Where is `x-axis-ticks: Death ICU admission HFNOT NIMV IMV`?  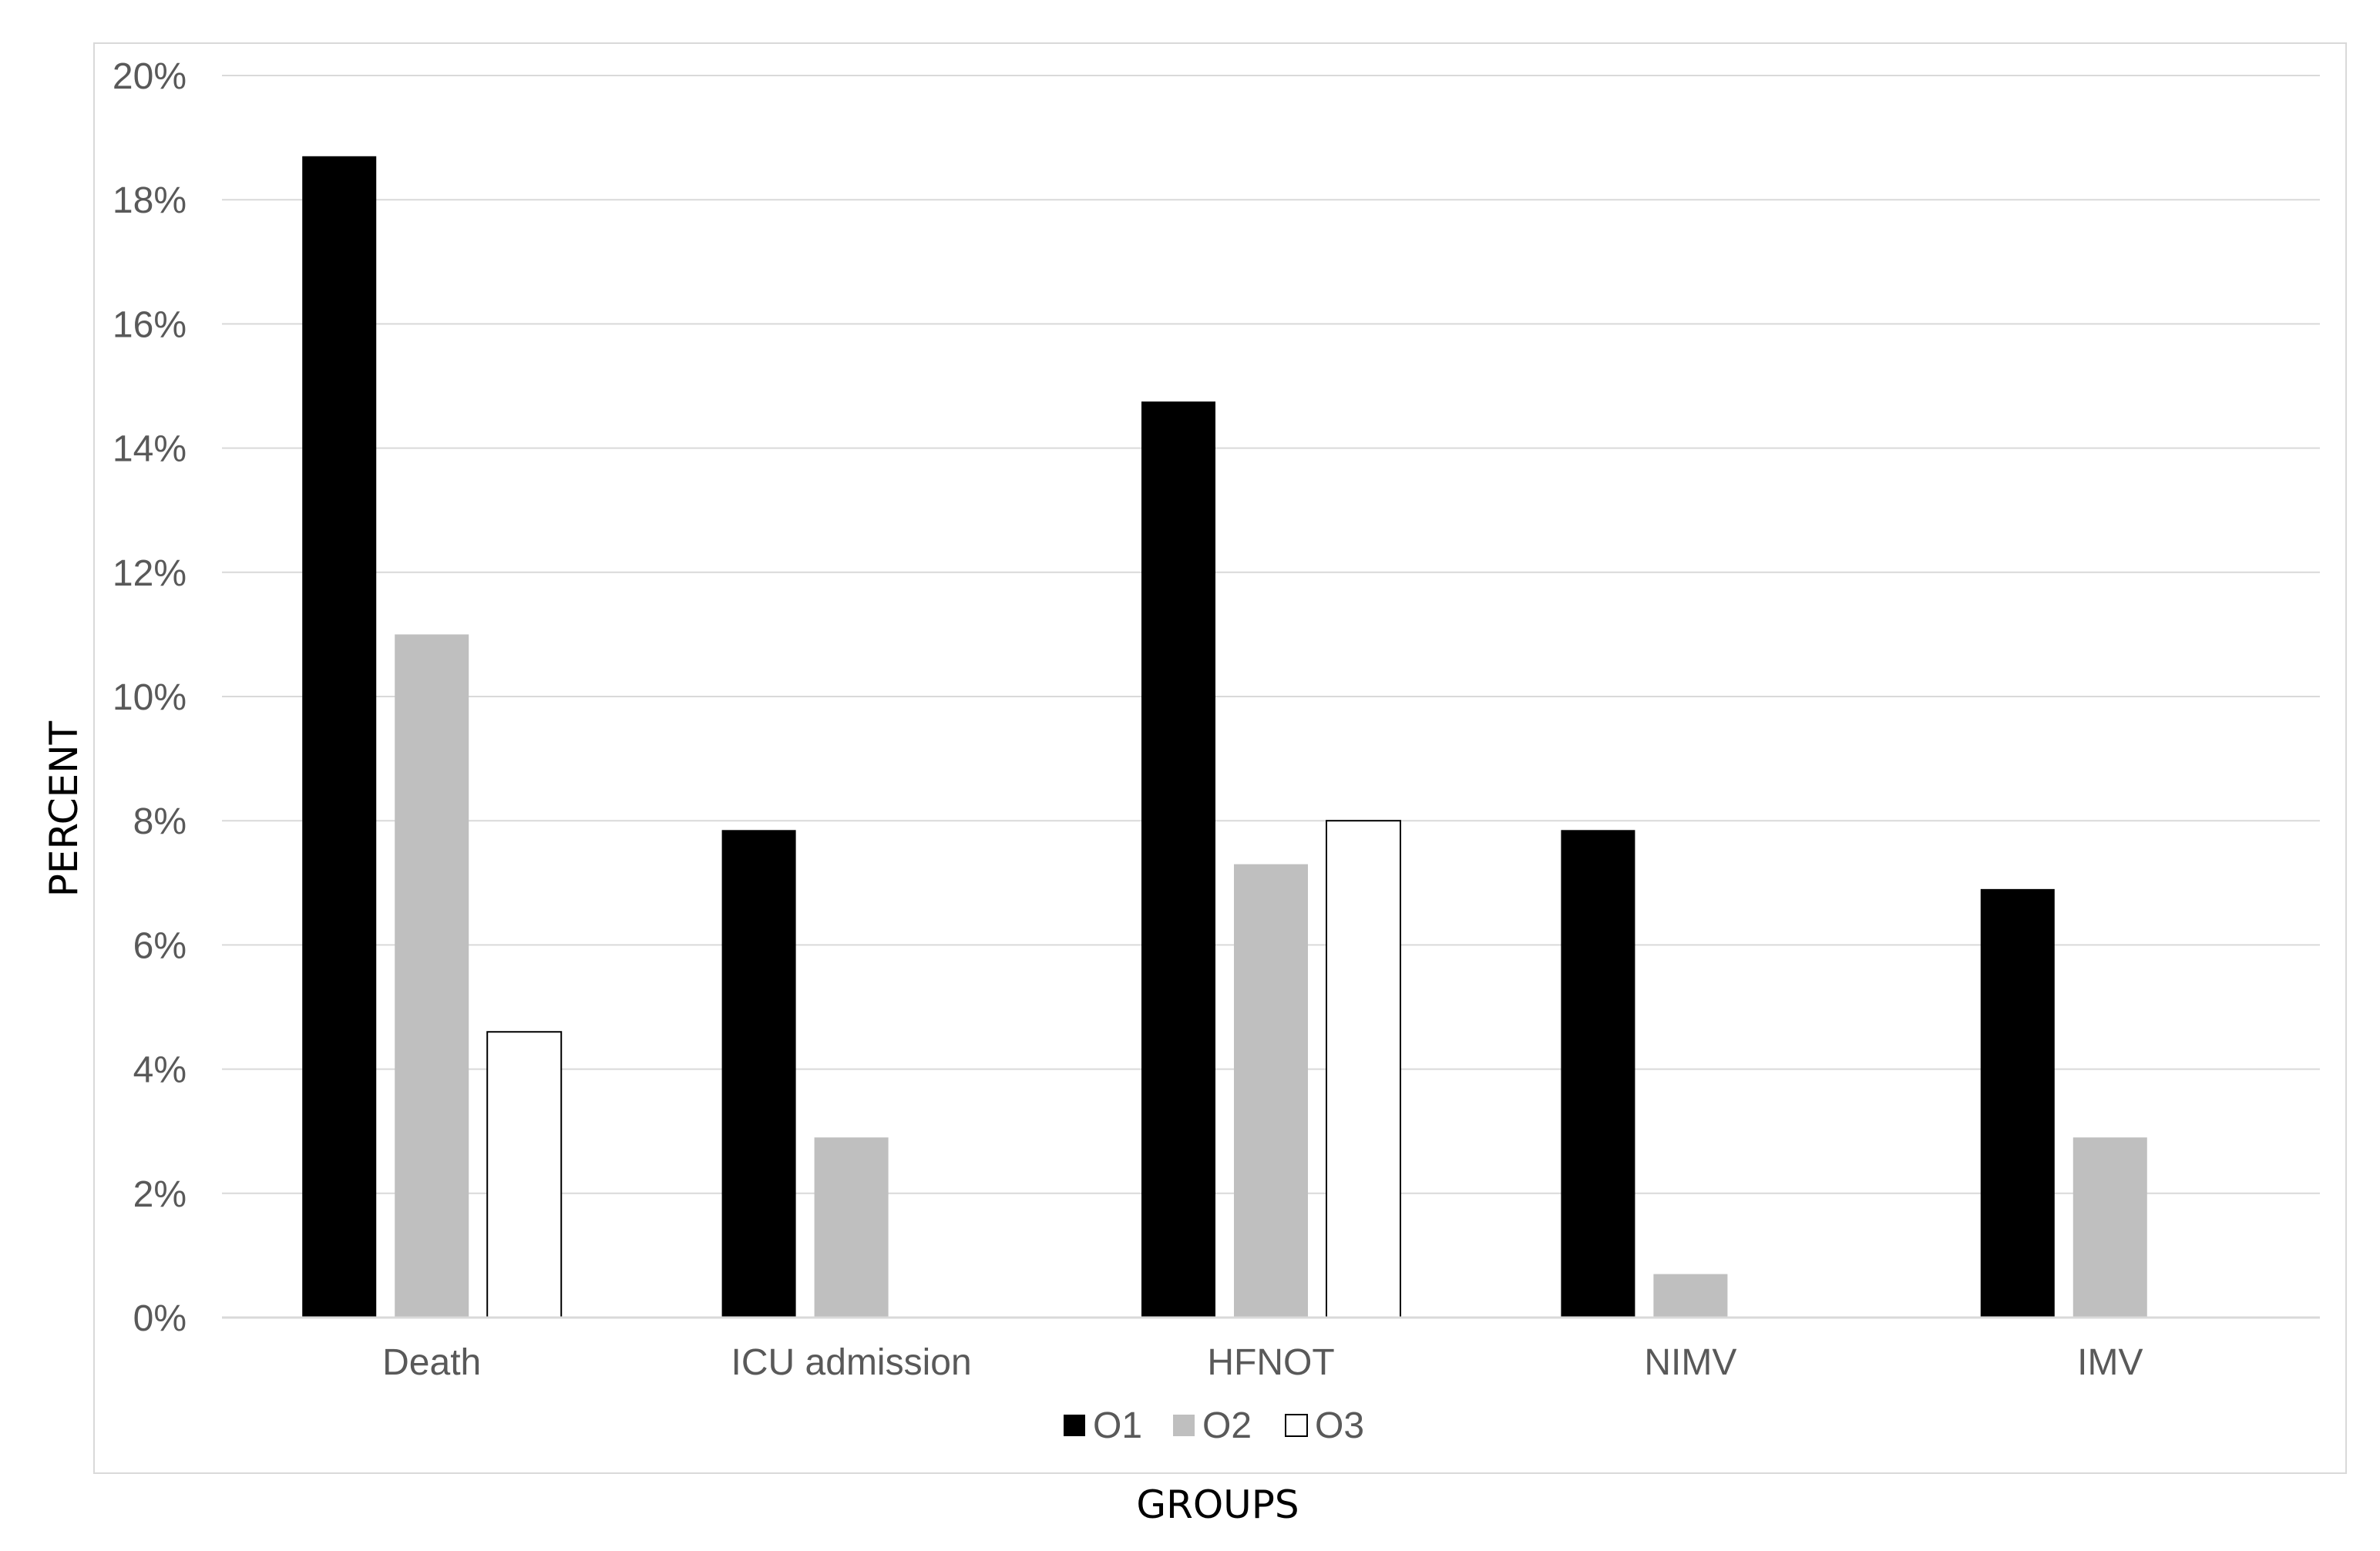
x-axis-ticks: Death ICU admission HFNOT NIMV IMV is located at coordinates (1262, 1362).